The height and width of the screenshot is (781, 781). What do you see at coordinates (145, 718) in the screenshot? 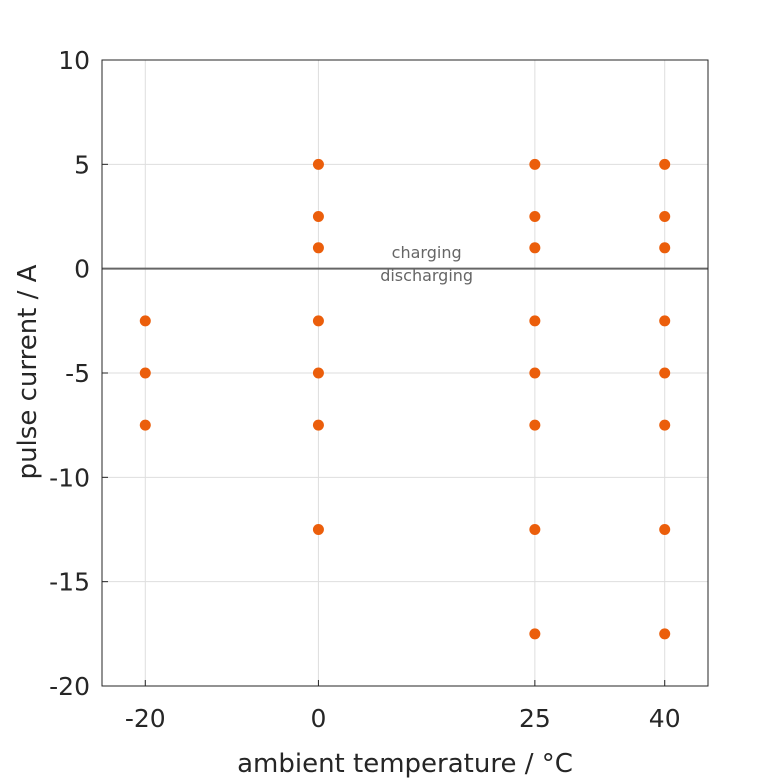
I see `x-tick-label: -20` at bounding box center [145, 718].